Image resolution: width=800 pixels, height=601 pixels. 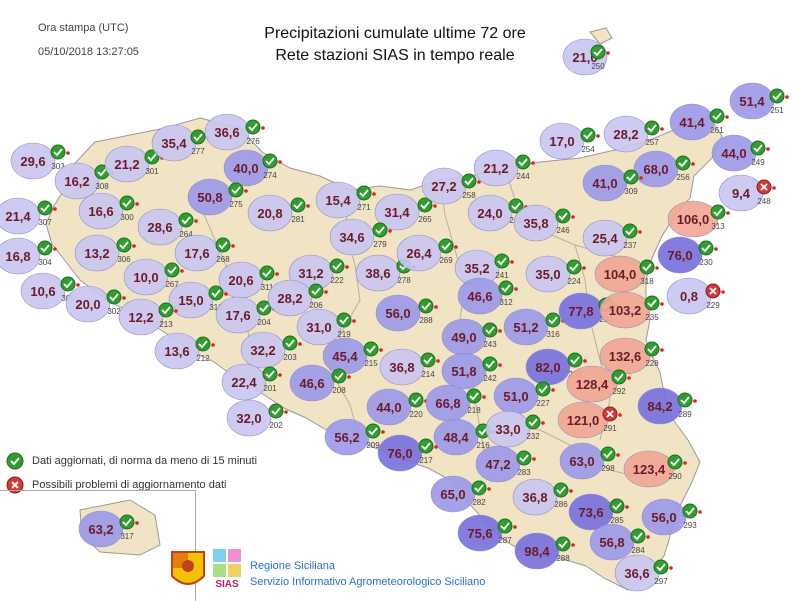 I want to click on station-marker: 66,8 218, so click(x=455, y=403).